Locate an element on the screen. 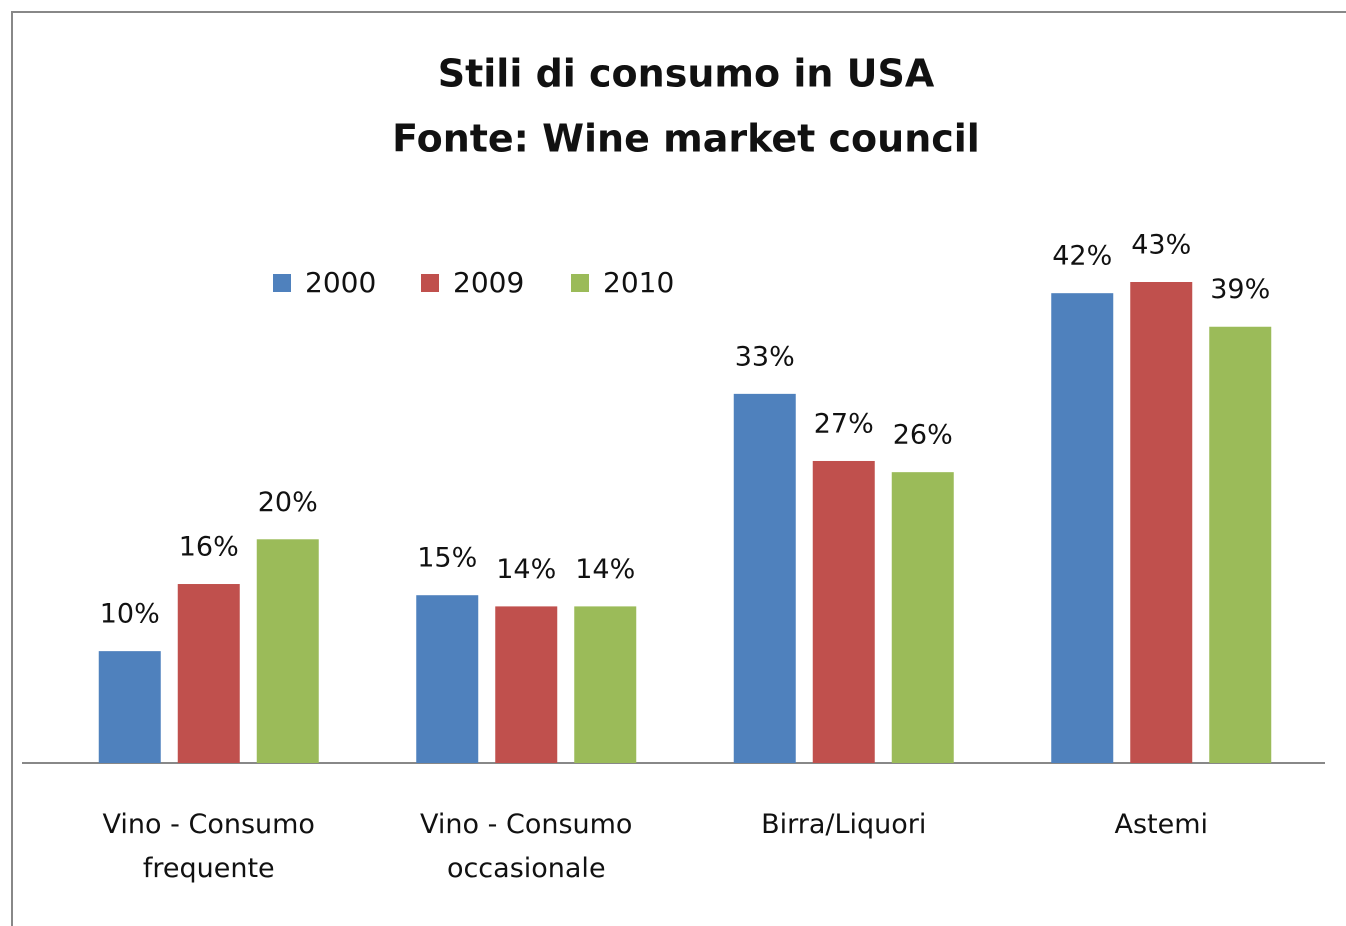  data-label: 20% is located at coordinates (288, 502).